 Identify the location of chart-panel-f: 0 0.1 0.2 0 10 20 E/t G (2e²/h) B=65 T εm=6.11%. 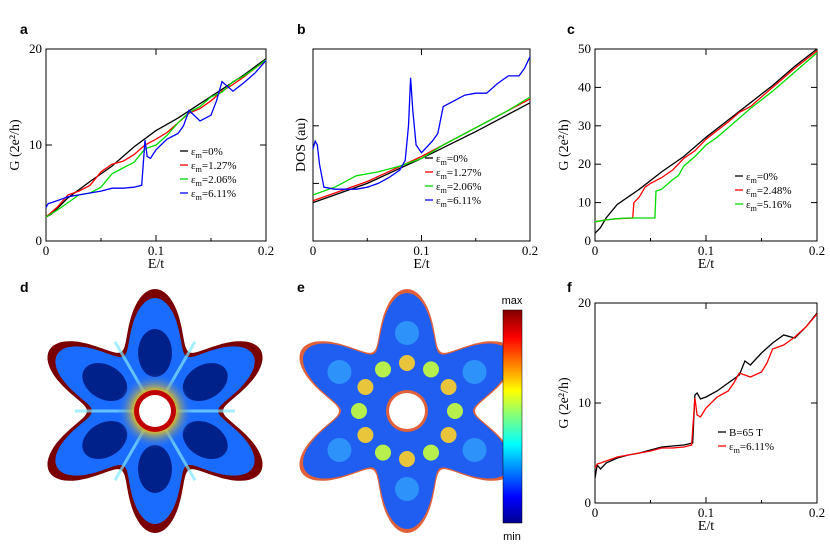
(691, 414).